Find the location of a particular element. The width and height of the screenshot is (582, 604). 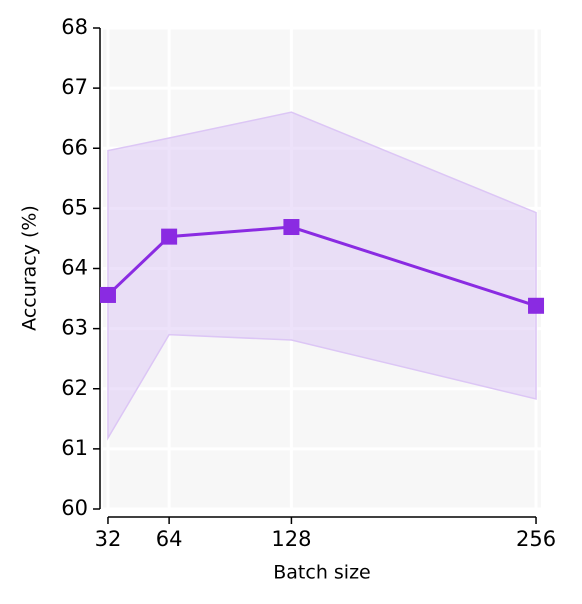

y-tick-label: 60 is located at coordinates (74, 508).